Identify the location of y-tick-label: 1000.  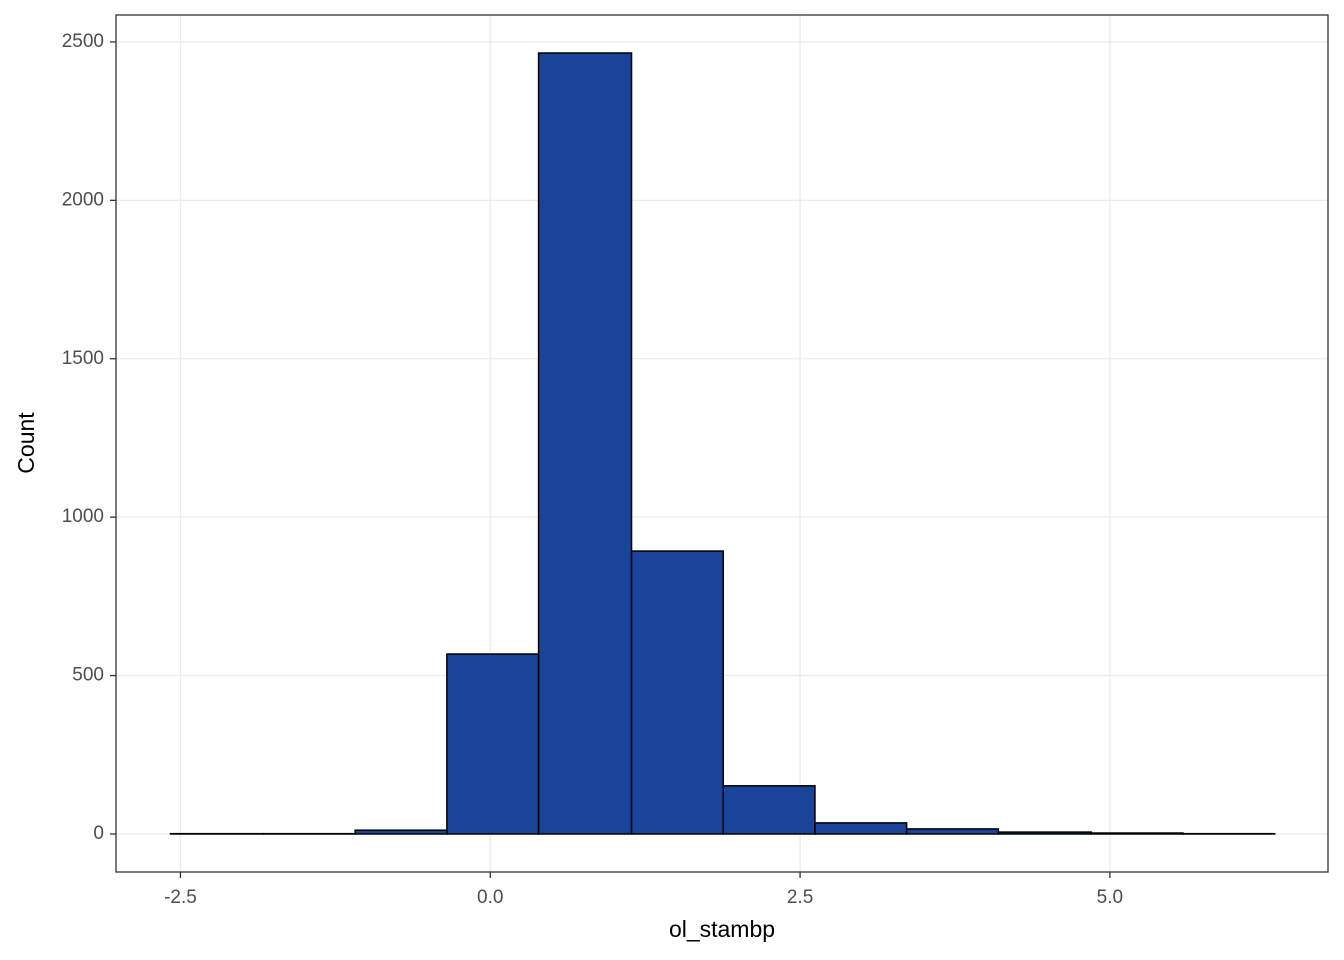
(83, 516).